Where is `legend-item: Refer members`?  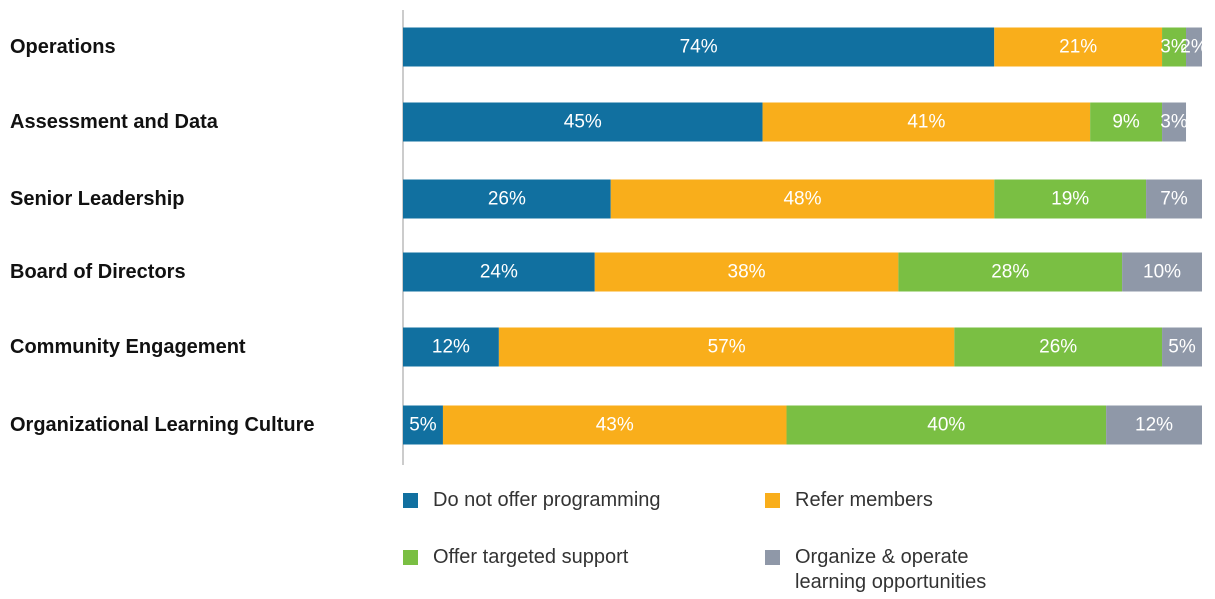
legend-item: Refer members is located at coordinates (905, 500).